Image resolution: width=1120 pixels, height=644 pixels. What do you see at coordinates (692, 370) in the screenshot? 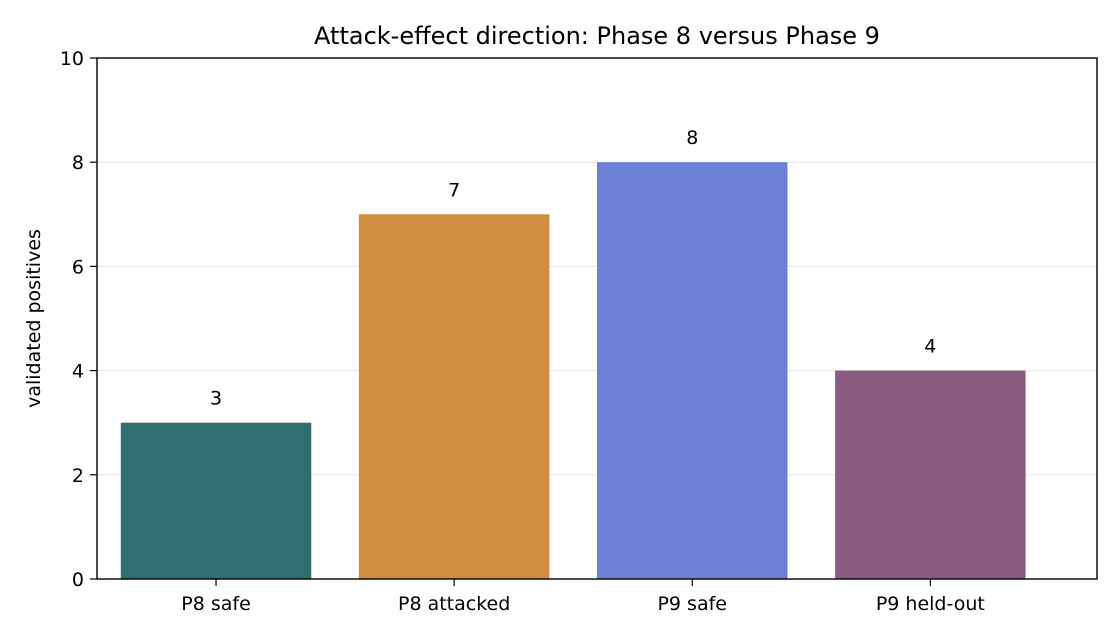
I see `bar-p9-safe` at bounding box center [692, 370].